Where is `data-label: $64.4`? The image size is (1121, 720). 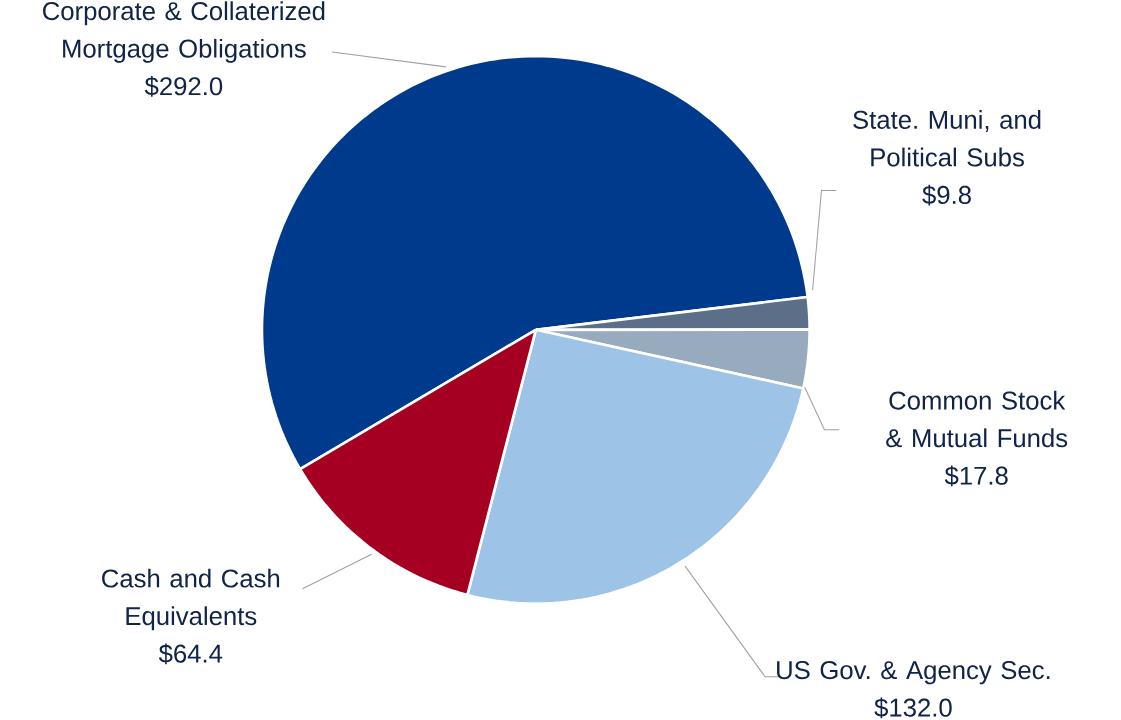 data-label: $64.4 is located at coordinates (190, 654).